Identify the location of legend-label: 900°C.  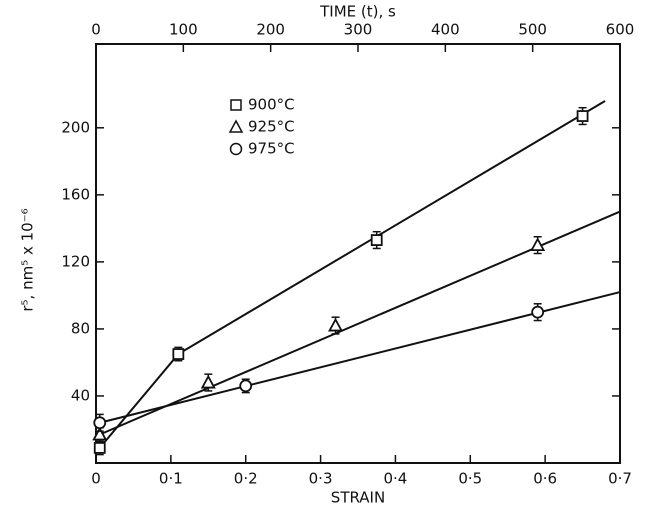
(271, 105).